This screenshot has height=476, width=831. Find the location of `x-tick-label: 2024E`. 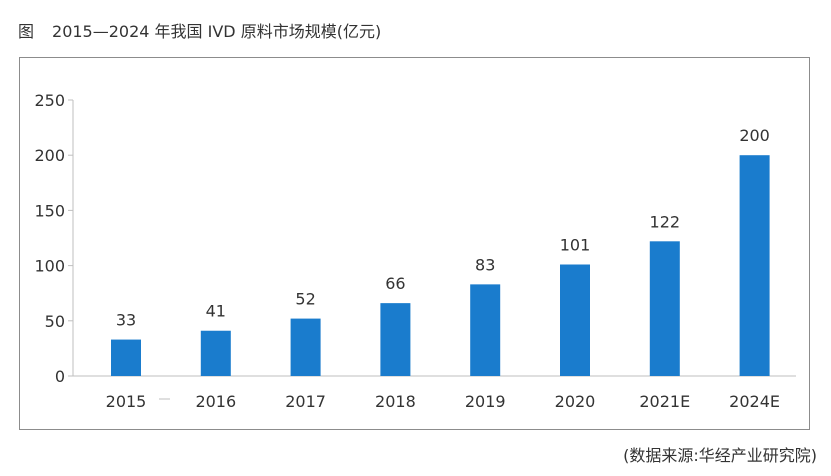

x-tick-label: 2024E is located at coordinates (754, 401).